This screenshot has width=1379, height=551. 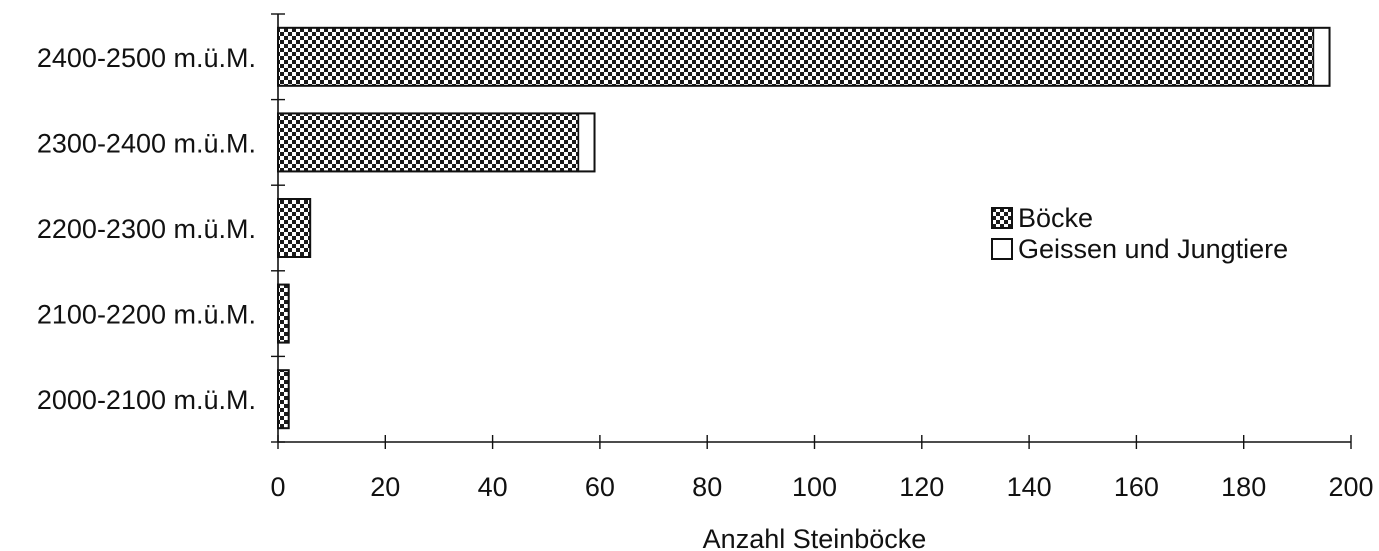 I want to click on x-tick-label: 40, so click(x=493, y=487).